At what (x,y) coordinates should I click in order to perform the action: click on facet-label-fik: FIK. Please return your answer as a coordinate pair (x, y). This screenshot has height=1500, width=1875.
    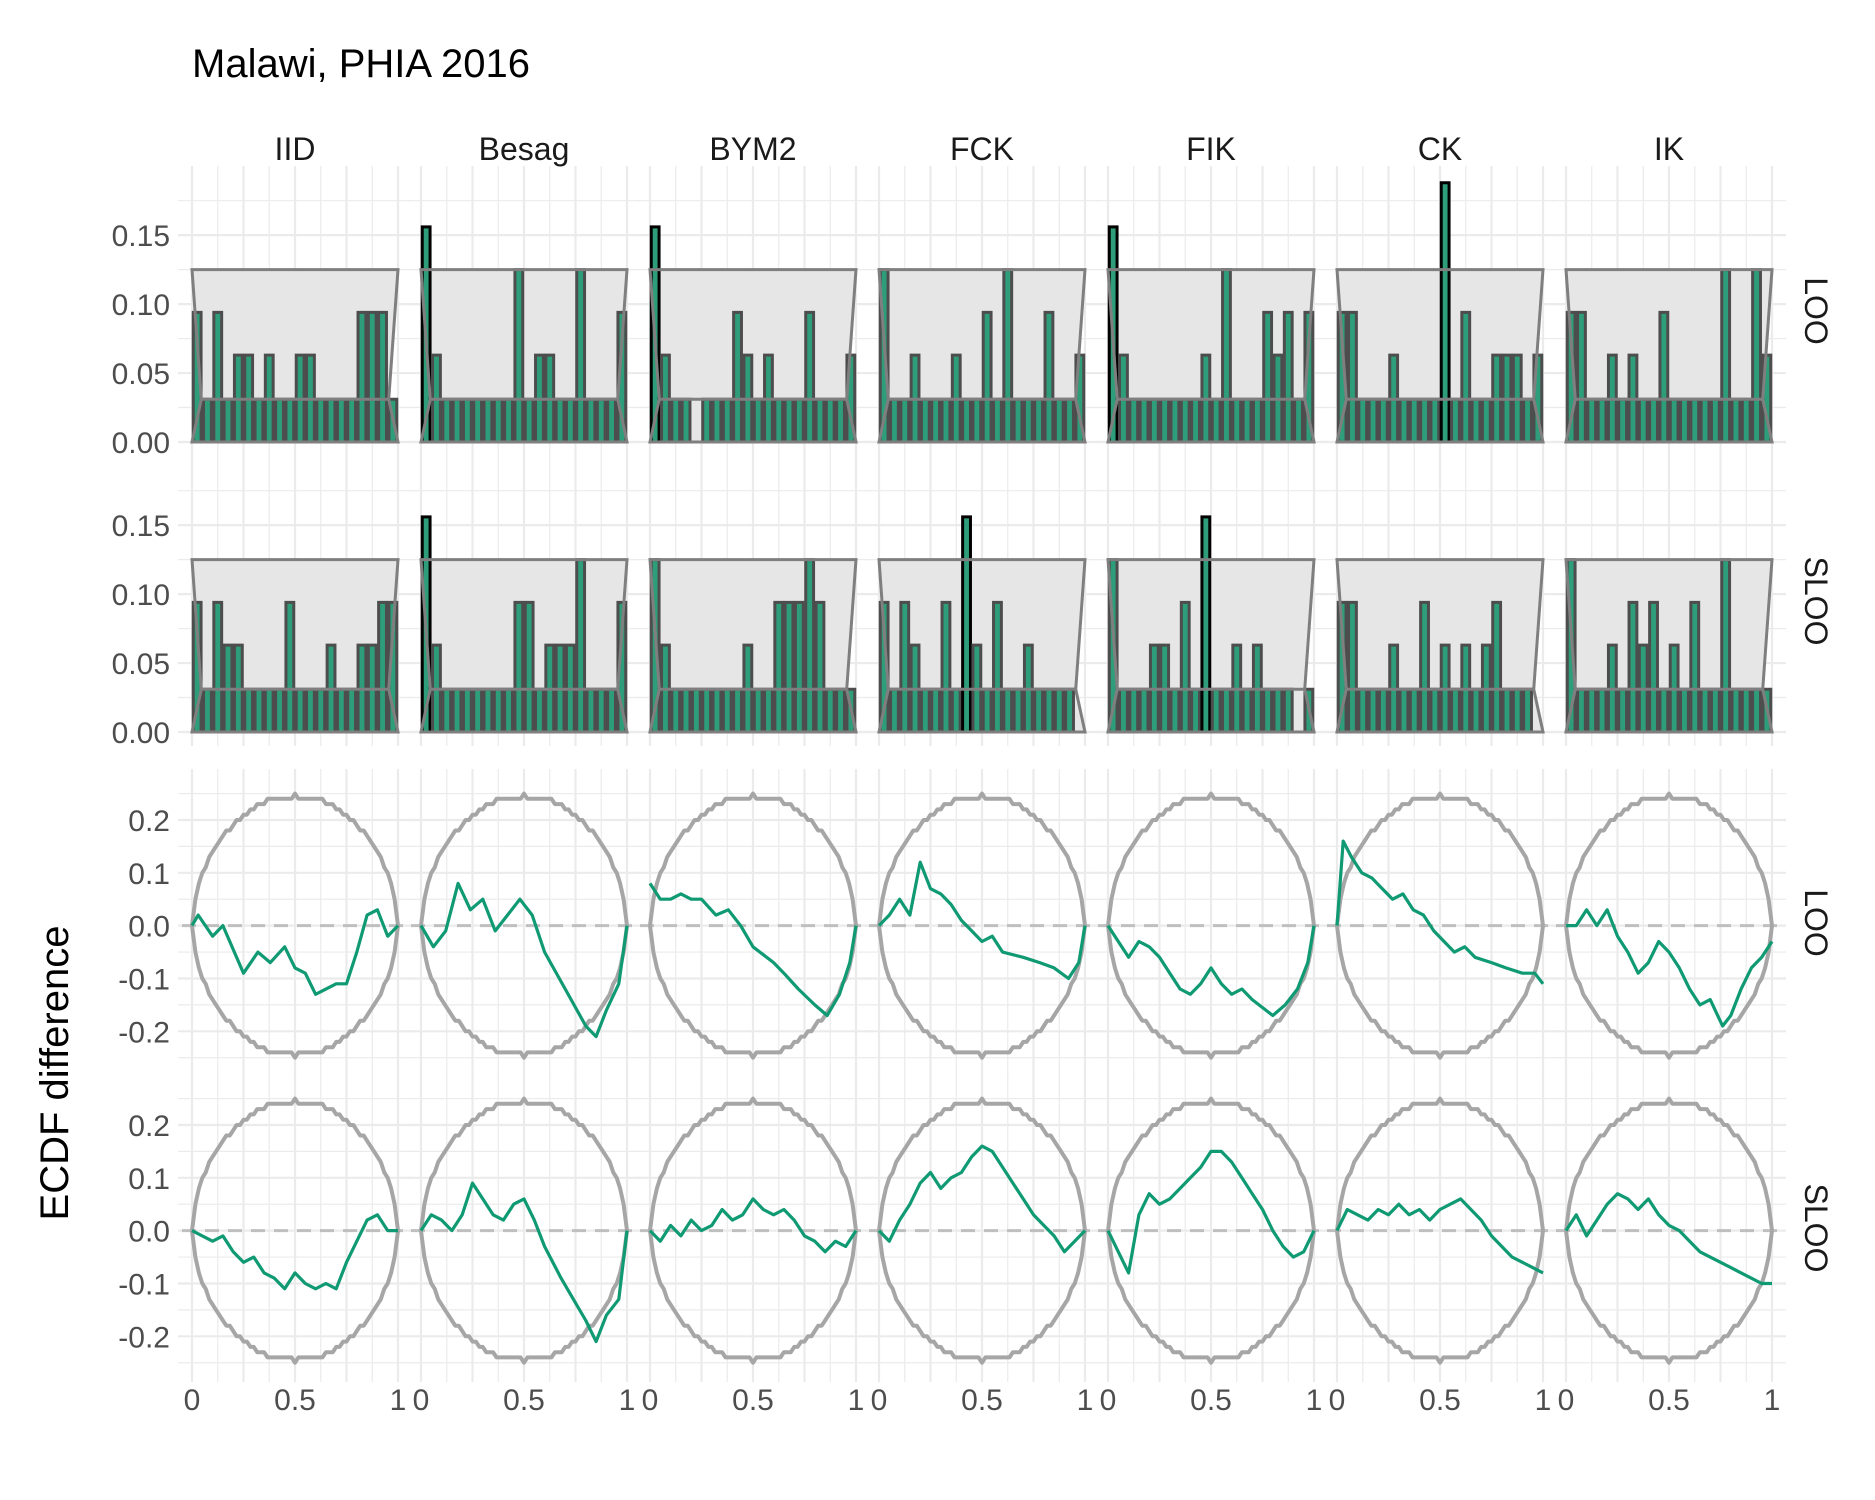
    Looking at the image, I should click on (1211, 149).